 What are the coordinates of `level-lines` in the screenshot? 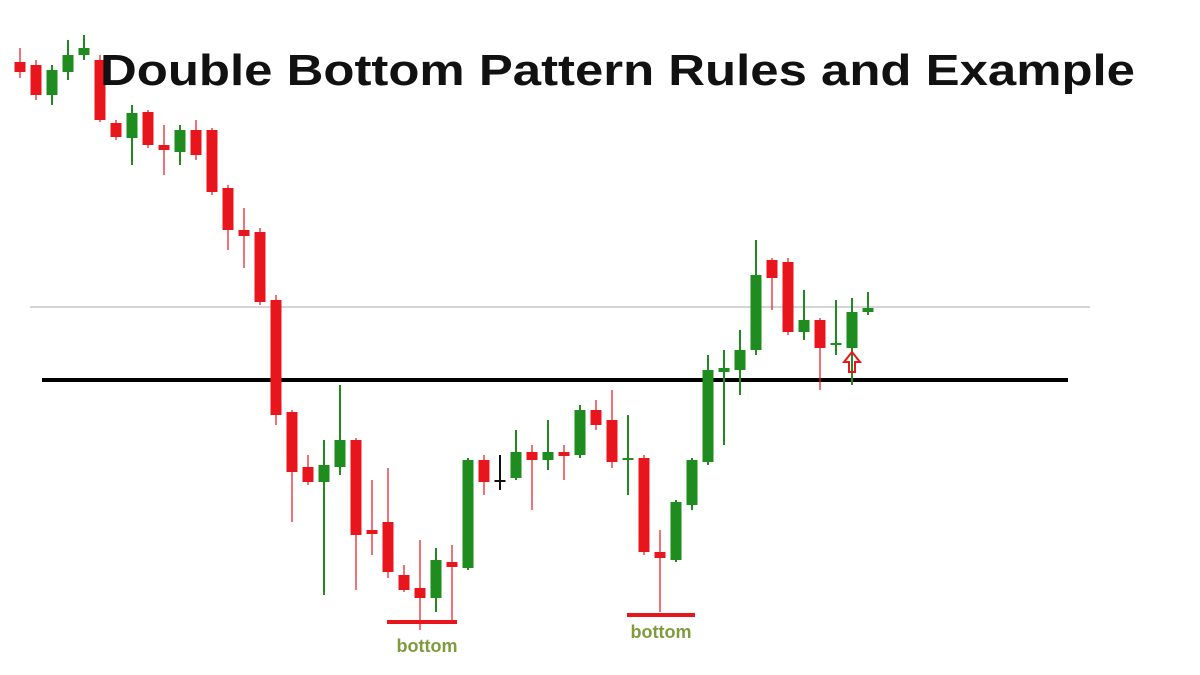 It's located at (560, 344).